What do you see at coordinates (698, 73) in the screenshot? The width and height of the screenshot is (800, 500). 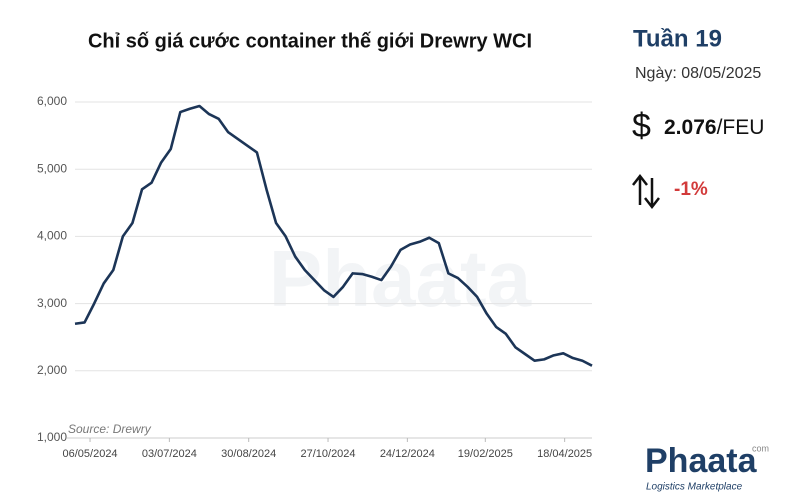 I see `date: Ngày: 08/05/2025` at bounding box center [698, 73].